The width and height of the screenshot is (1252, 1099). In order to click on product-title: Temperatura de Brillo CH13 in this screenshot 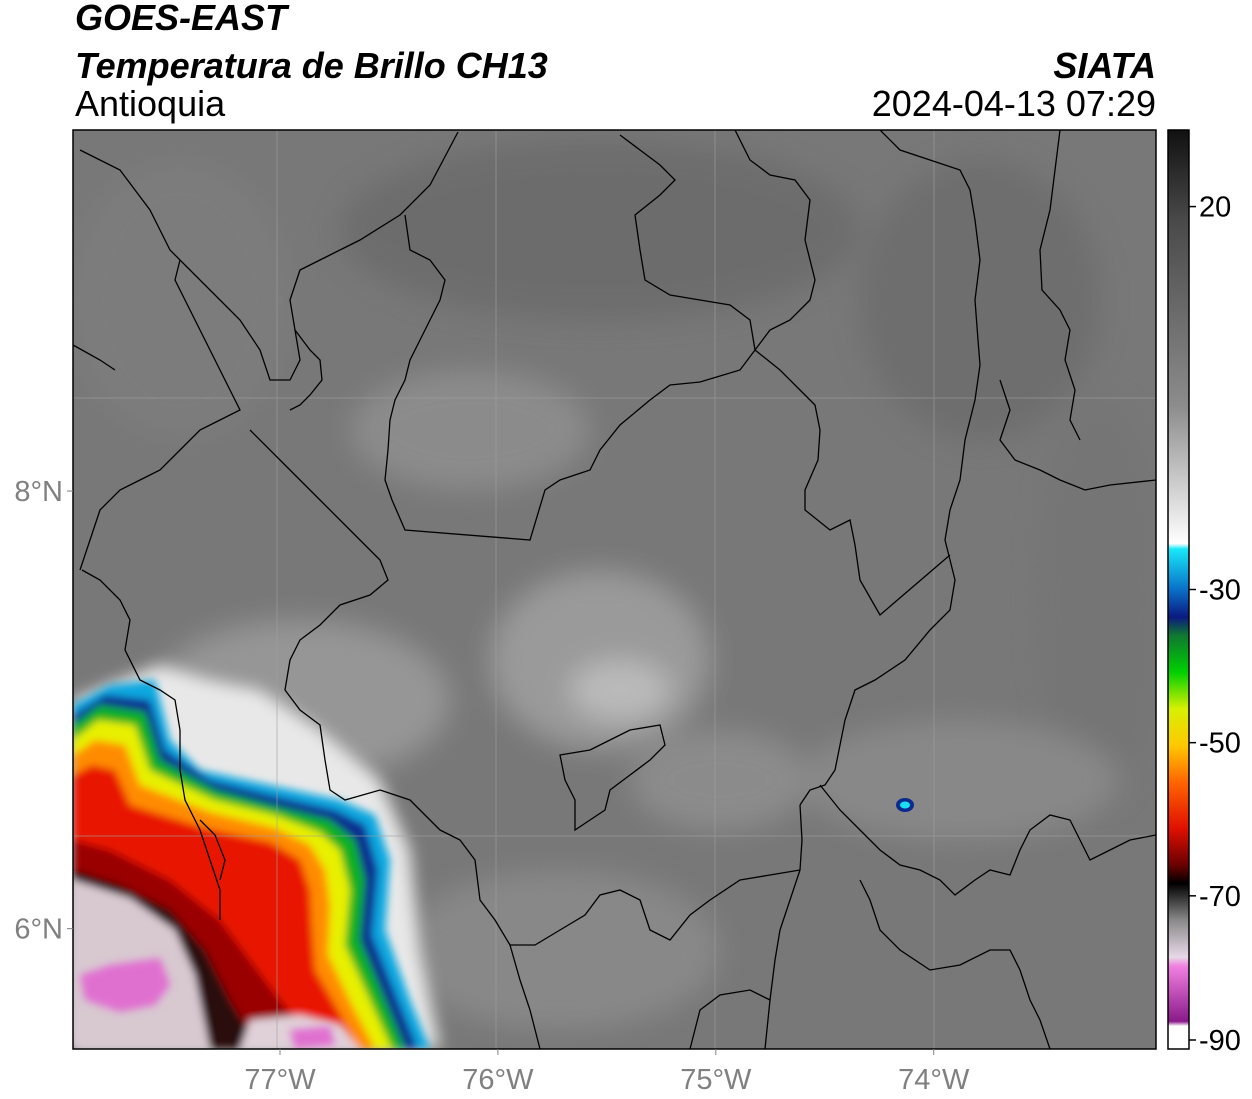, I will do `click(311, 65)`.